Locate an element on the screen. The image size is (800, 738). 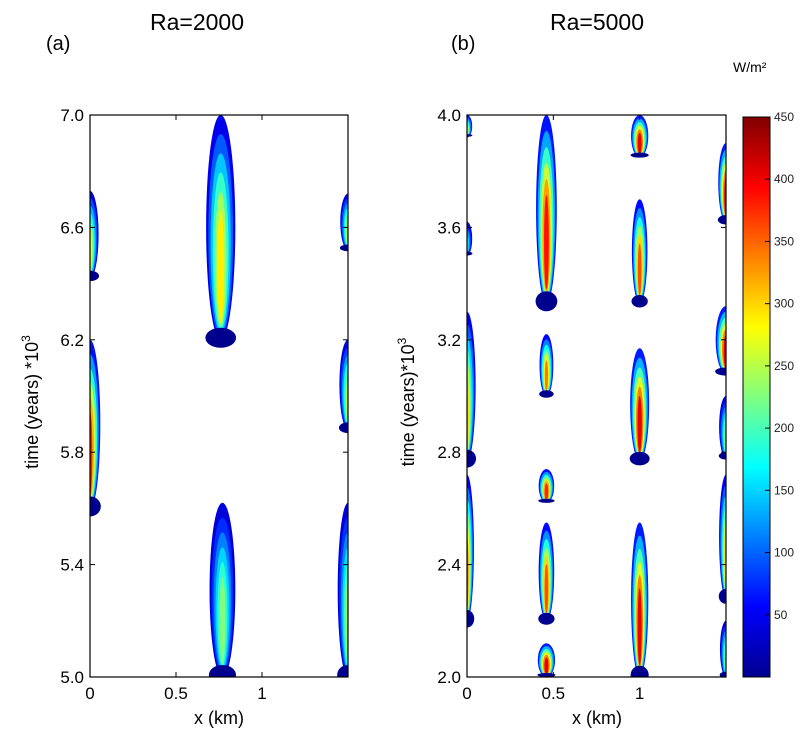
panel-b-ylabel-group: time (years)*103 is located at coordinates (406, 401).